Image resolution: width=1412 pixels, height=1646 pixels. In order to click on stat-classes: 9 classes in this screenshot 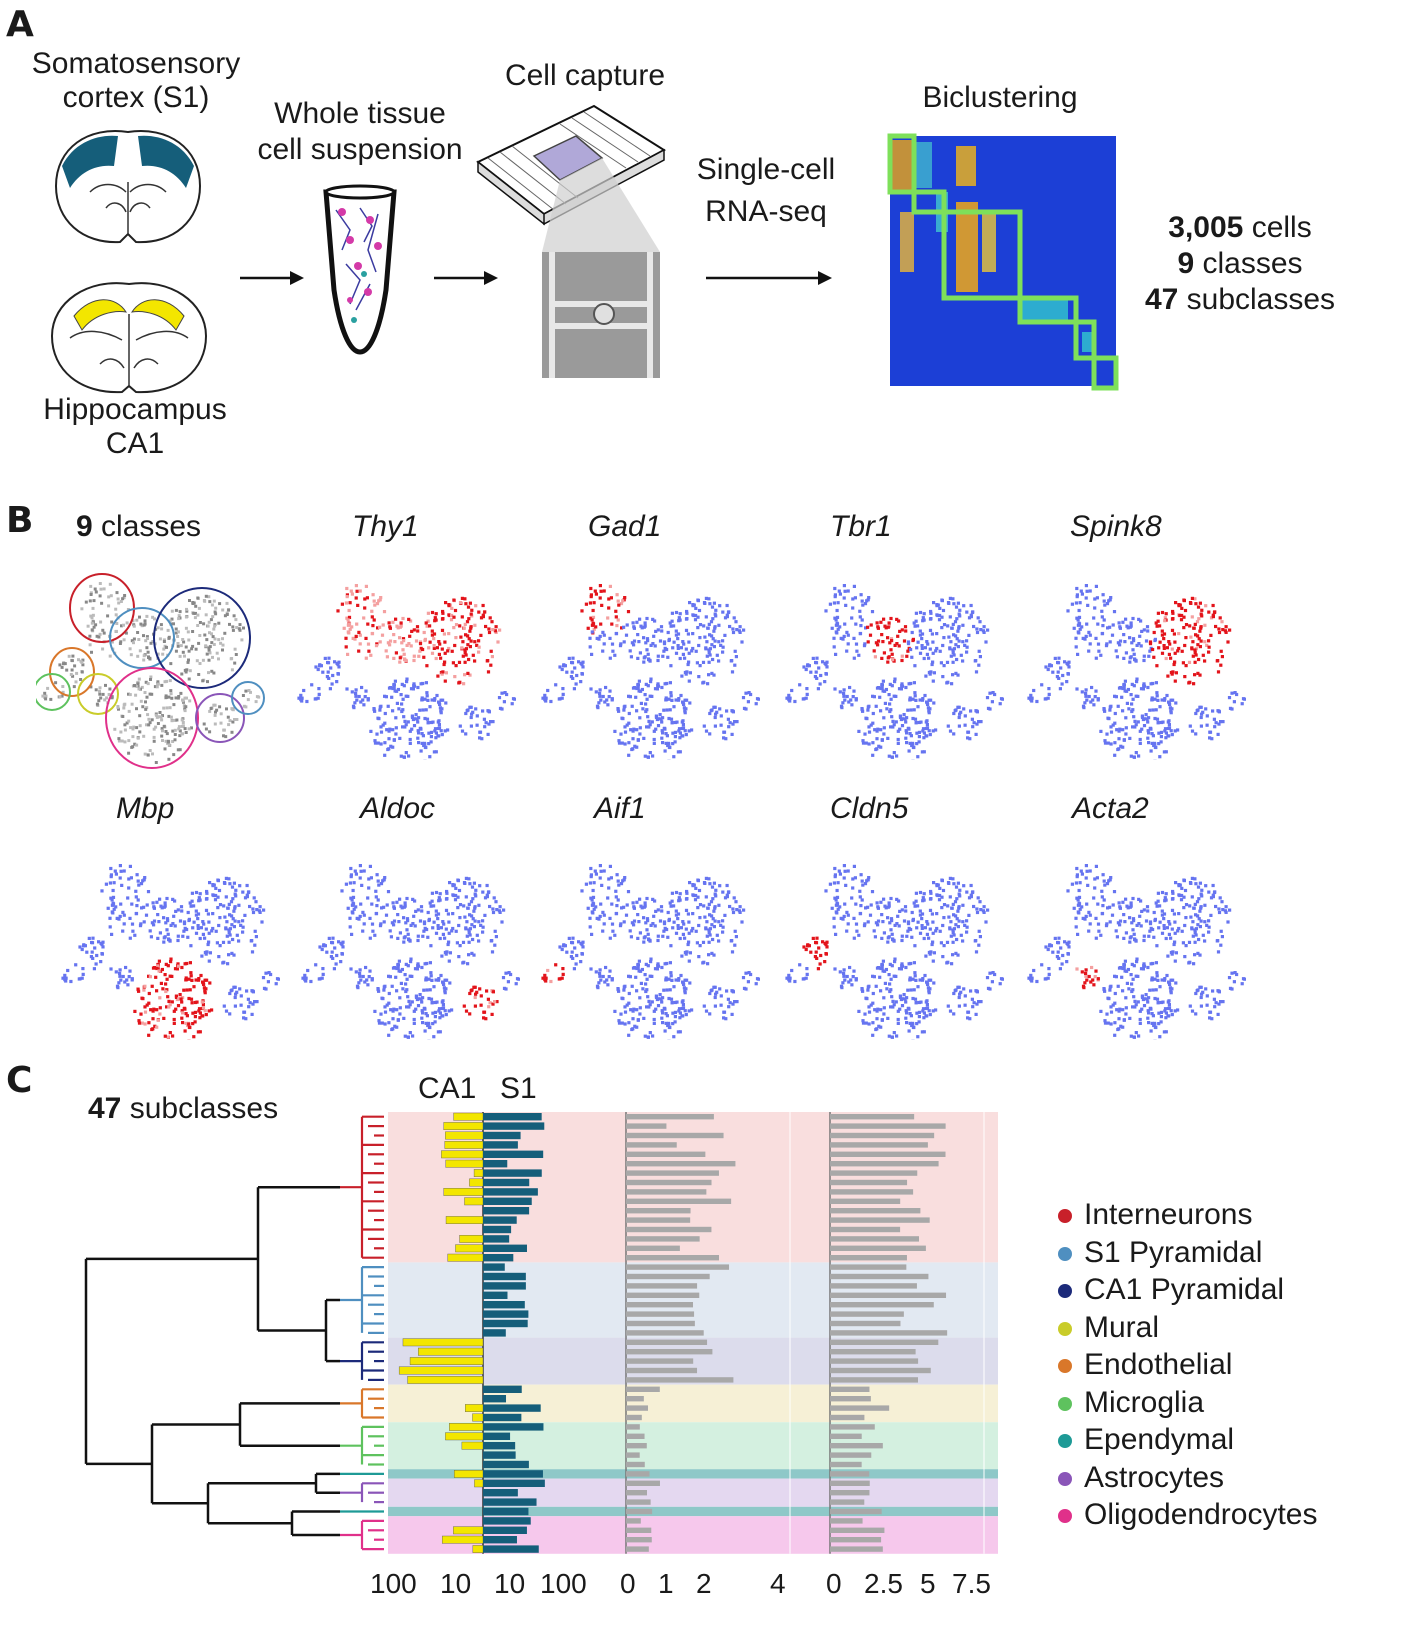, I will do `click(1240, 263)`.